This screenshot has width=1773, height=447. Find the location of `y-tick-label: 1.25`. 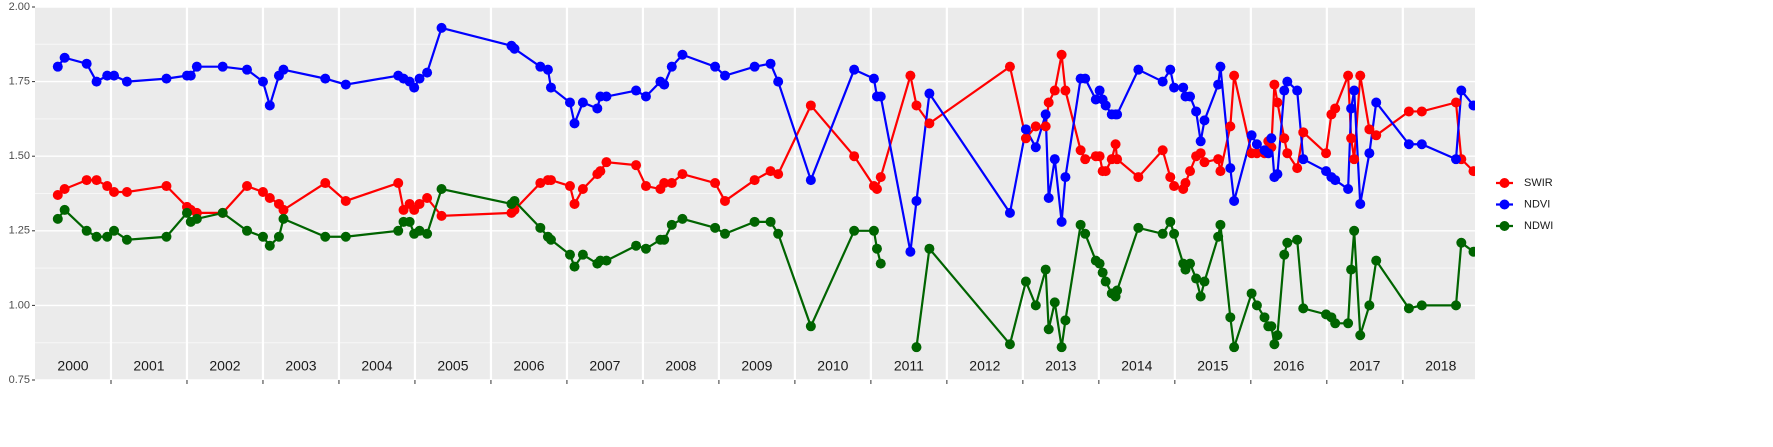

y-tick-label: 1.25 is located at coordinates (19, 231).